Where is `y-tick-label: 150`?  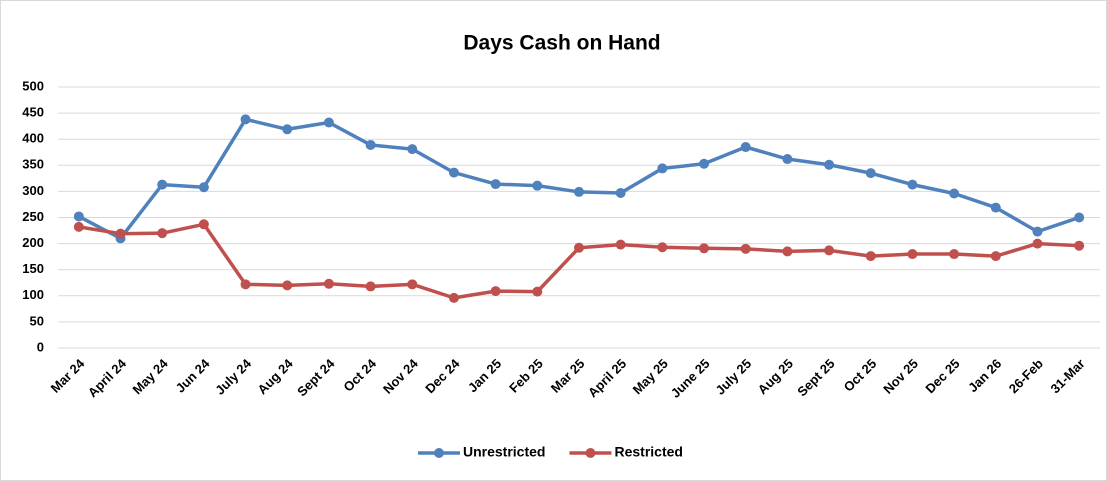 y-tick-label: 150 is located at coordinates (33, 268).